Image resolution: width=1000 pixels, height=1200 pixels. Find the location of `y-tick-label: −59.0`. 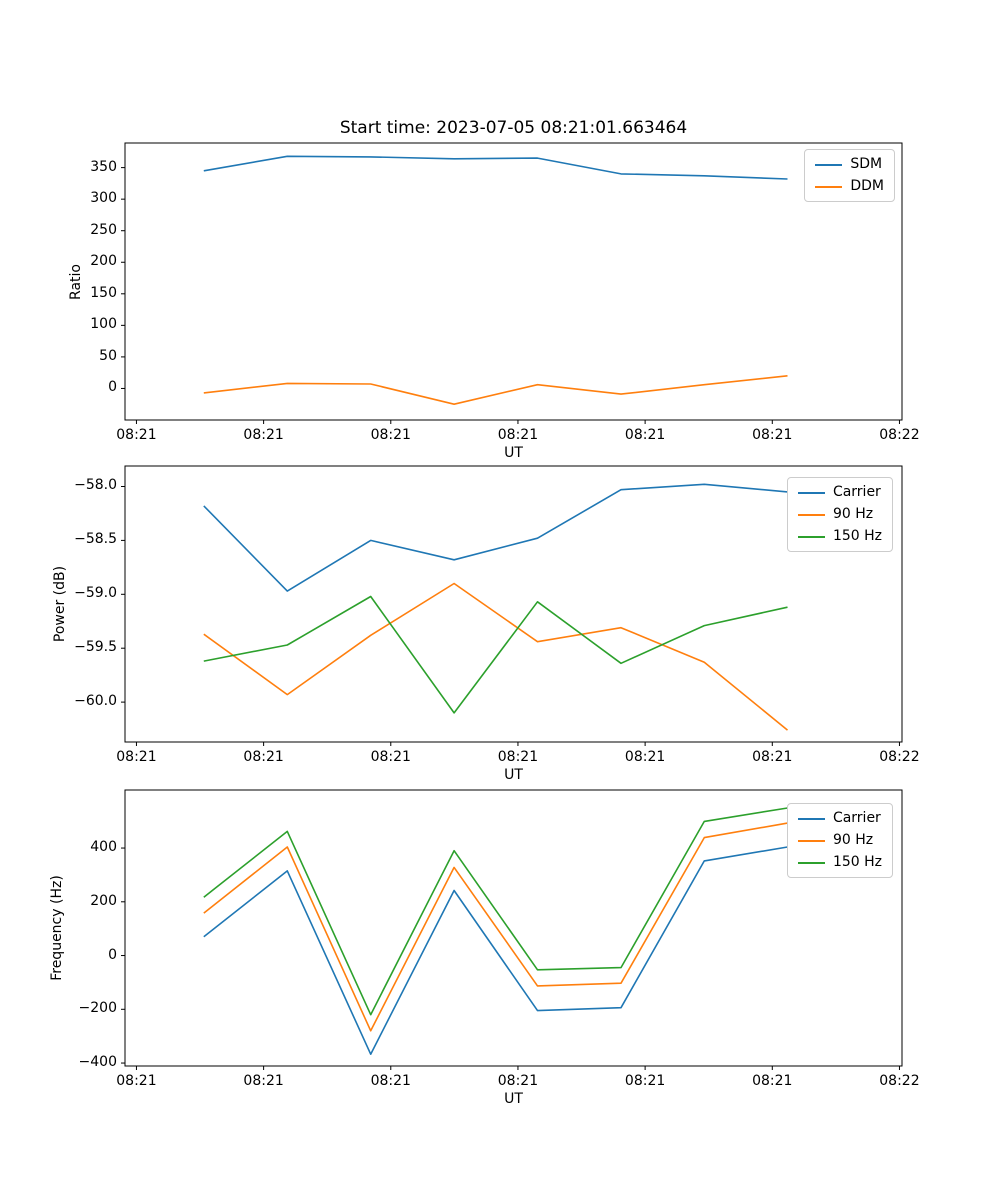

y-tick-label: −59.0 is located at coordinates (95, 593).